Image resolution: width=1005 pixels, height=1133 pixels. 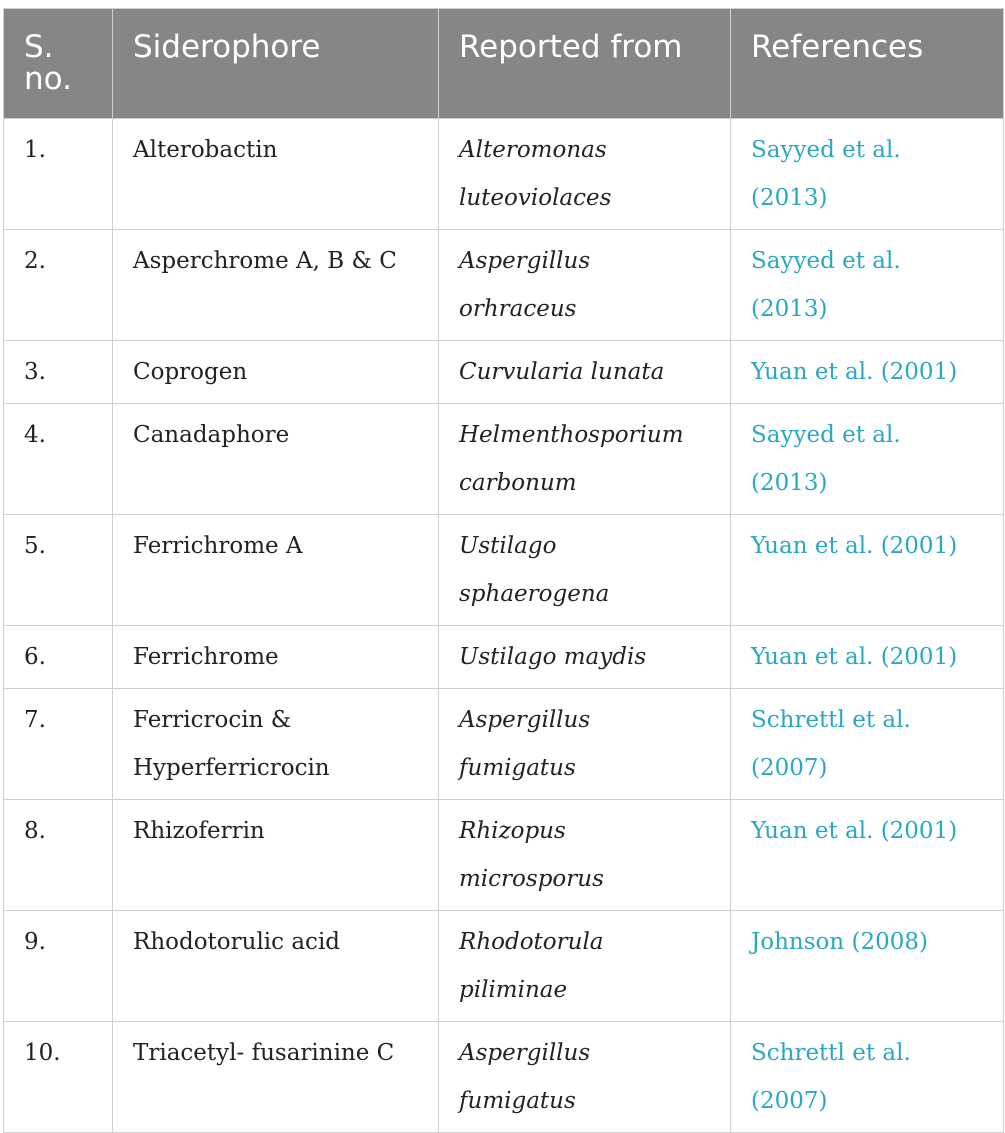 What do you see at coordinates (584, 570) in the screenshot?
I see `cell-reported-from: Ustilago sphaerogena` at bounding box center [584, 570].